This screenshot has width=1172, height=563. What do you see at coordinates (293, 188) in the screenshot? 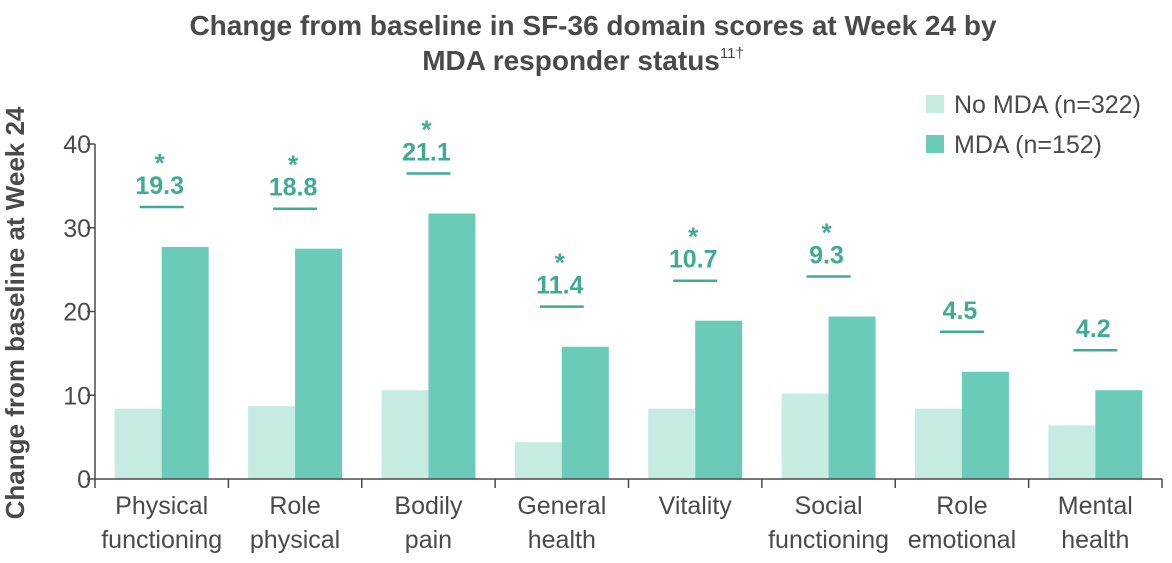
I see `difference-label: 18.8` at bounding box center [293, 188].